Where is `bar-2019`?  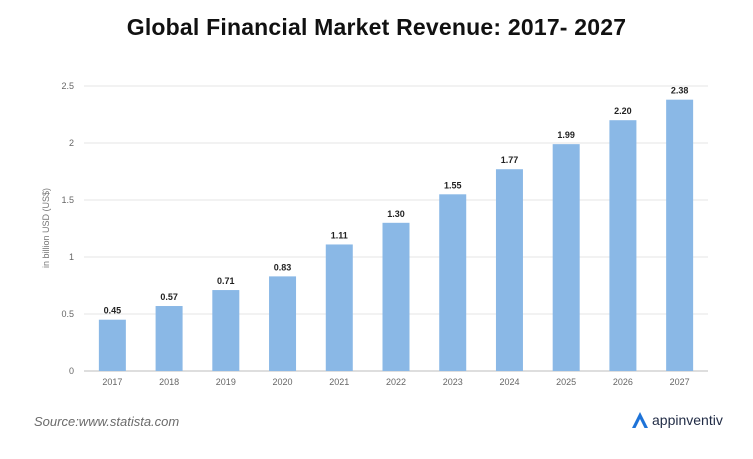
bar-2019 is located at coordinates (226, 330).